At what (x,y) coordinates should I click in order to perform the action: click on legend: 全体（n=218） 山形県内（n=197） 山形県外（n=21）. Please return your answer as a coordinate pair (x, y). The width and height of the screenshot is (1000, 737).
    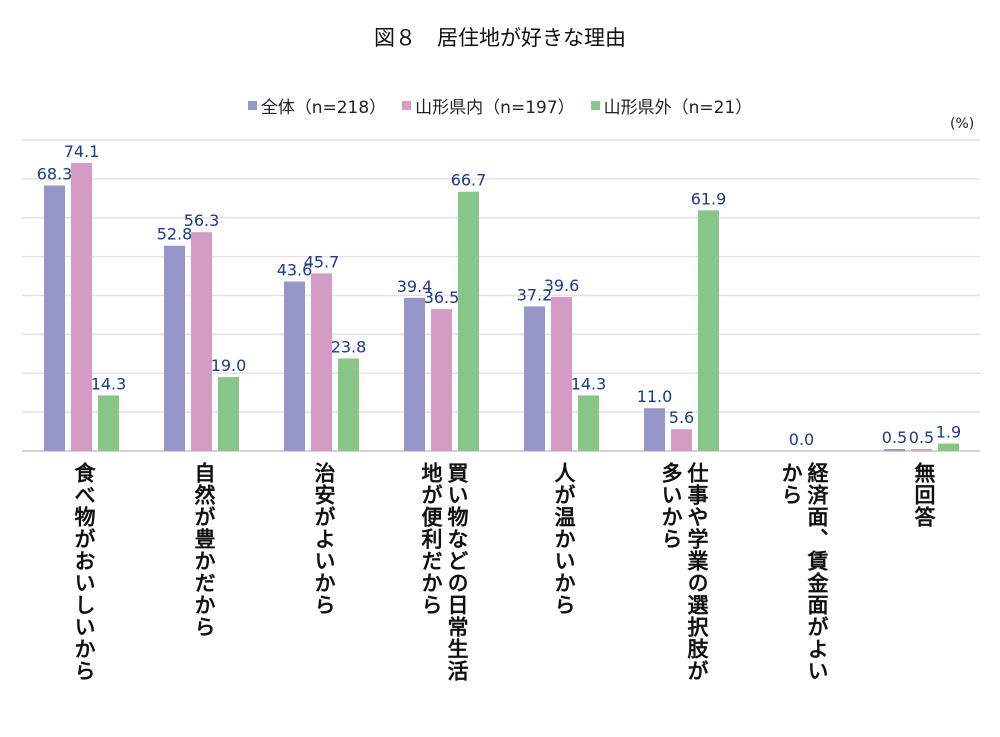
    Looking at the image, I should click on (500, 105).